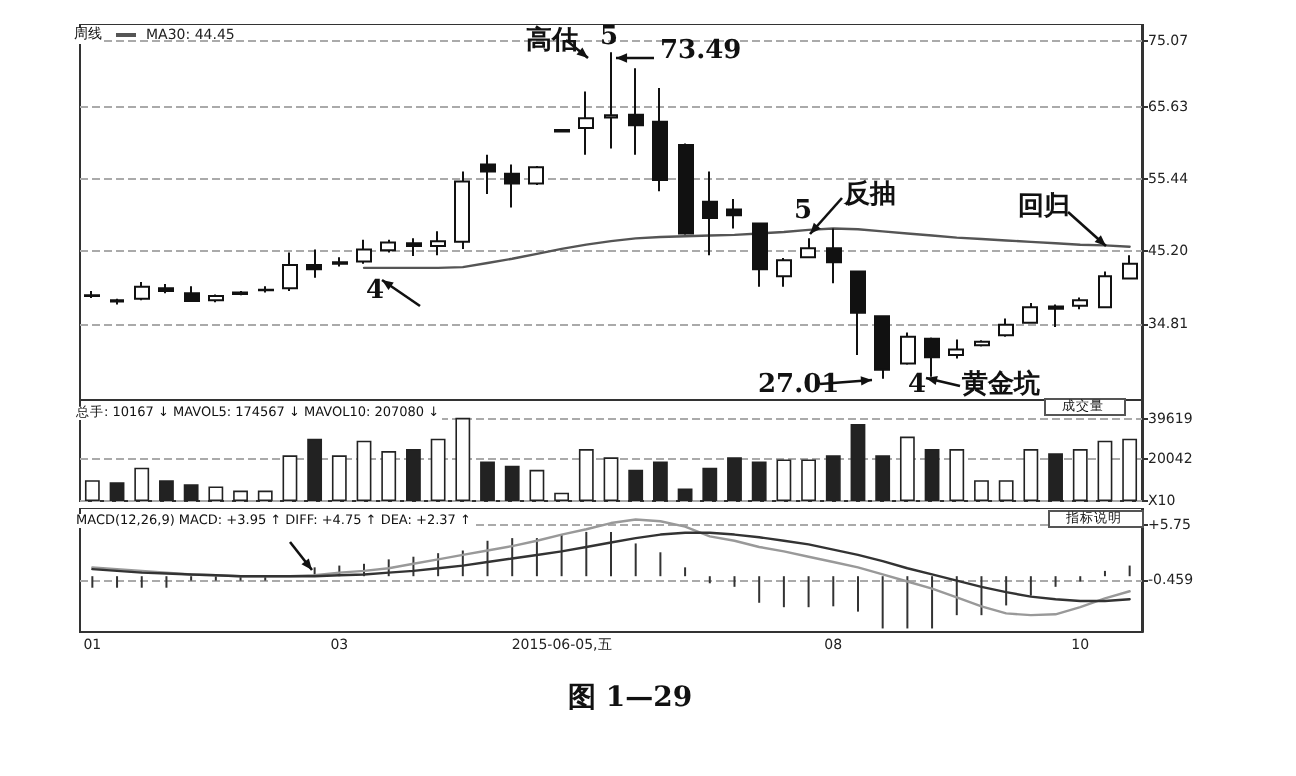  I want to click on annotation: 73.49, so click(701, 51).